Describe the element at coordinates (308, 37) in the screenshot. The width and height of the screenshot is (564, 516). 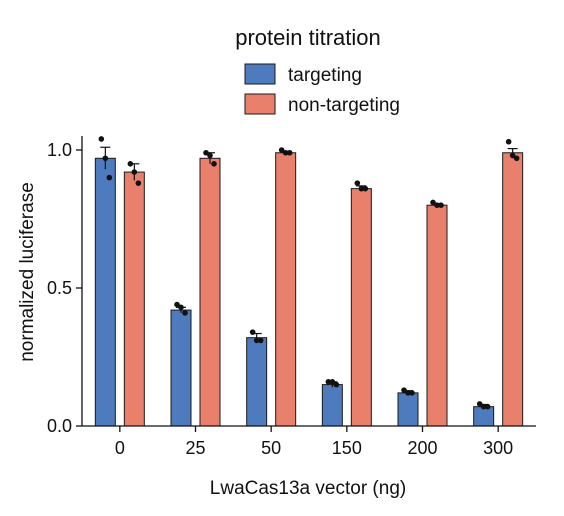
I see `legend-title: protein titration` at that location.